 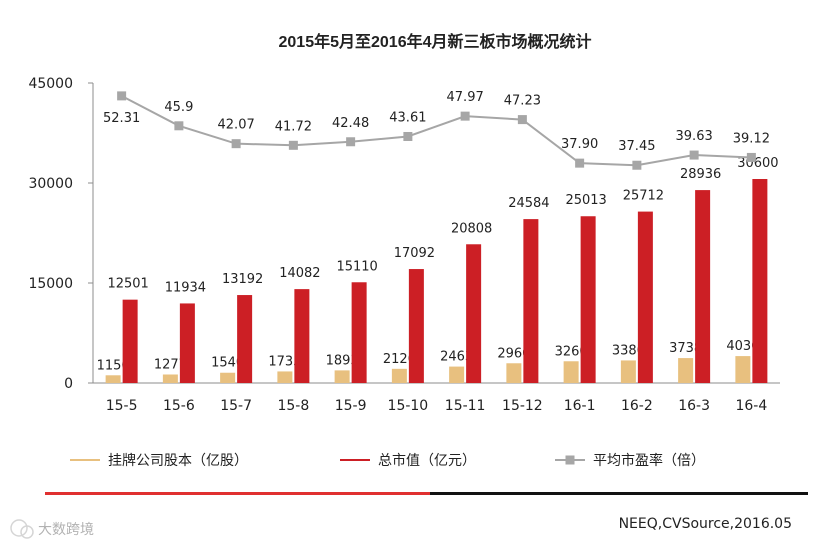 What do you see at coordinates (685, 348) in the screenshot?
I see `shares-data-label: 3738` at bounding box center [685, 348].